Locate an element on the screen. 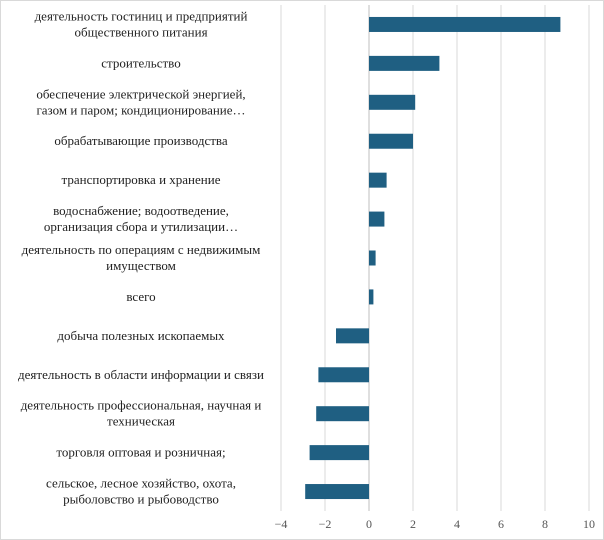 Image resolution: width=604 pixels, height=540 pixels. x-tick-label: 4 is located at coordinates (457, 524).